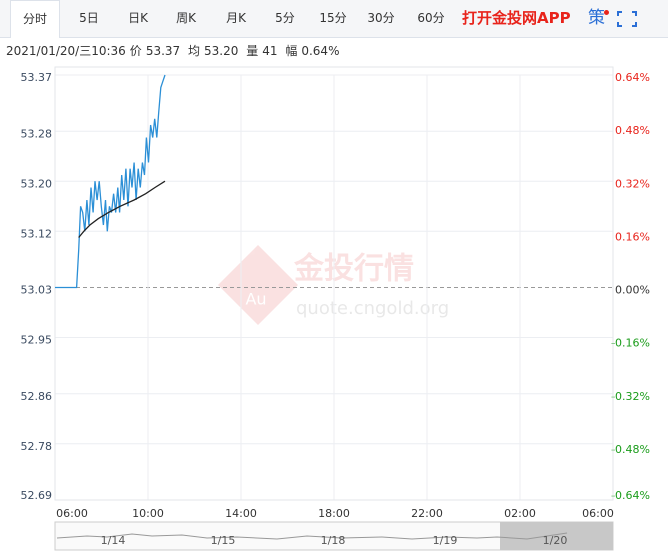  Describe the element at coordinates (630, 343) in the screenshot. I see `y2-tick-label: -0.16%` at that location.